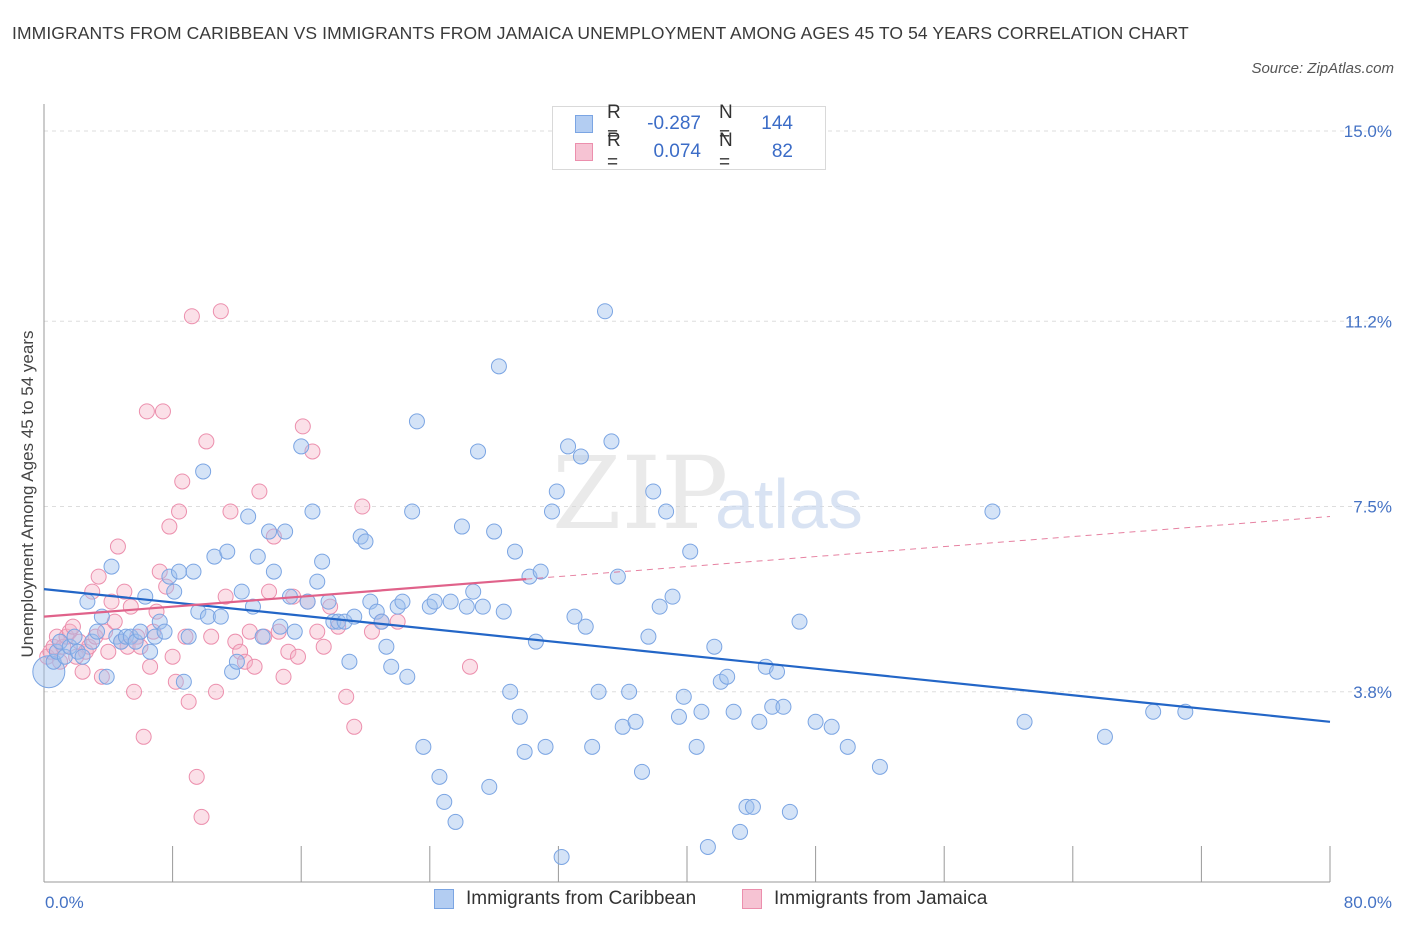 The width and height of the screenshot is (1406, 930). I want to click on legend-swatch-jamaica, so click(752, 899).